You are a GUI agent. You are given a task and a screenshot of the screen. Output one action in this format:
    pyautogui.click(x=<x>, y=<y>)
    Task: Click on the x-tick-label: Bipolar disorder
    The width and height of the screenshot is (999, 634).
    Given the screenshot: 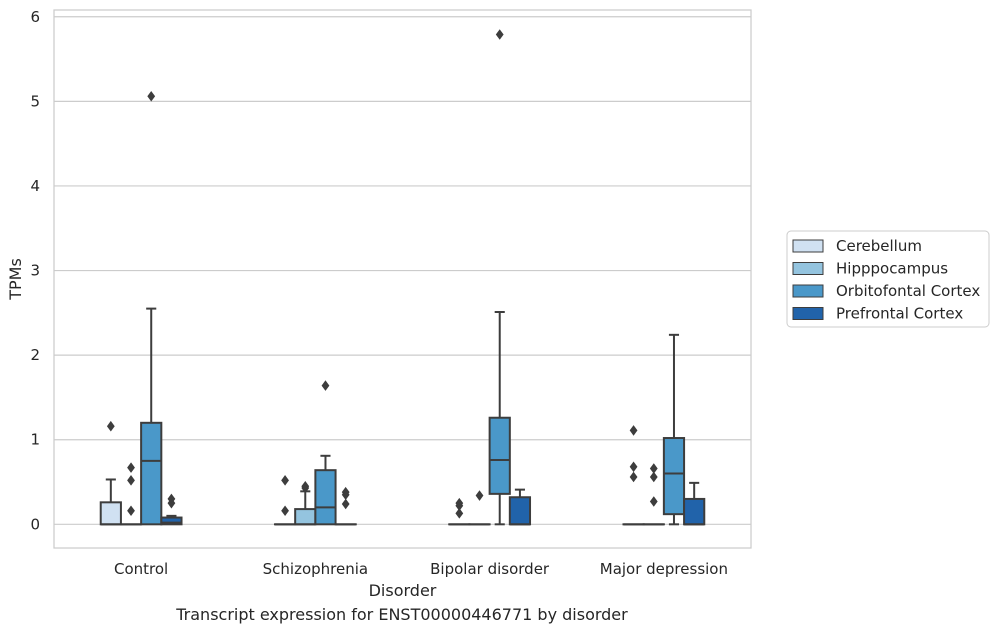 What is the action you would take?
    pyautogui.click(x=490, y=569)
    